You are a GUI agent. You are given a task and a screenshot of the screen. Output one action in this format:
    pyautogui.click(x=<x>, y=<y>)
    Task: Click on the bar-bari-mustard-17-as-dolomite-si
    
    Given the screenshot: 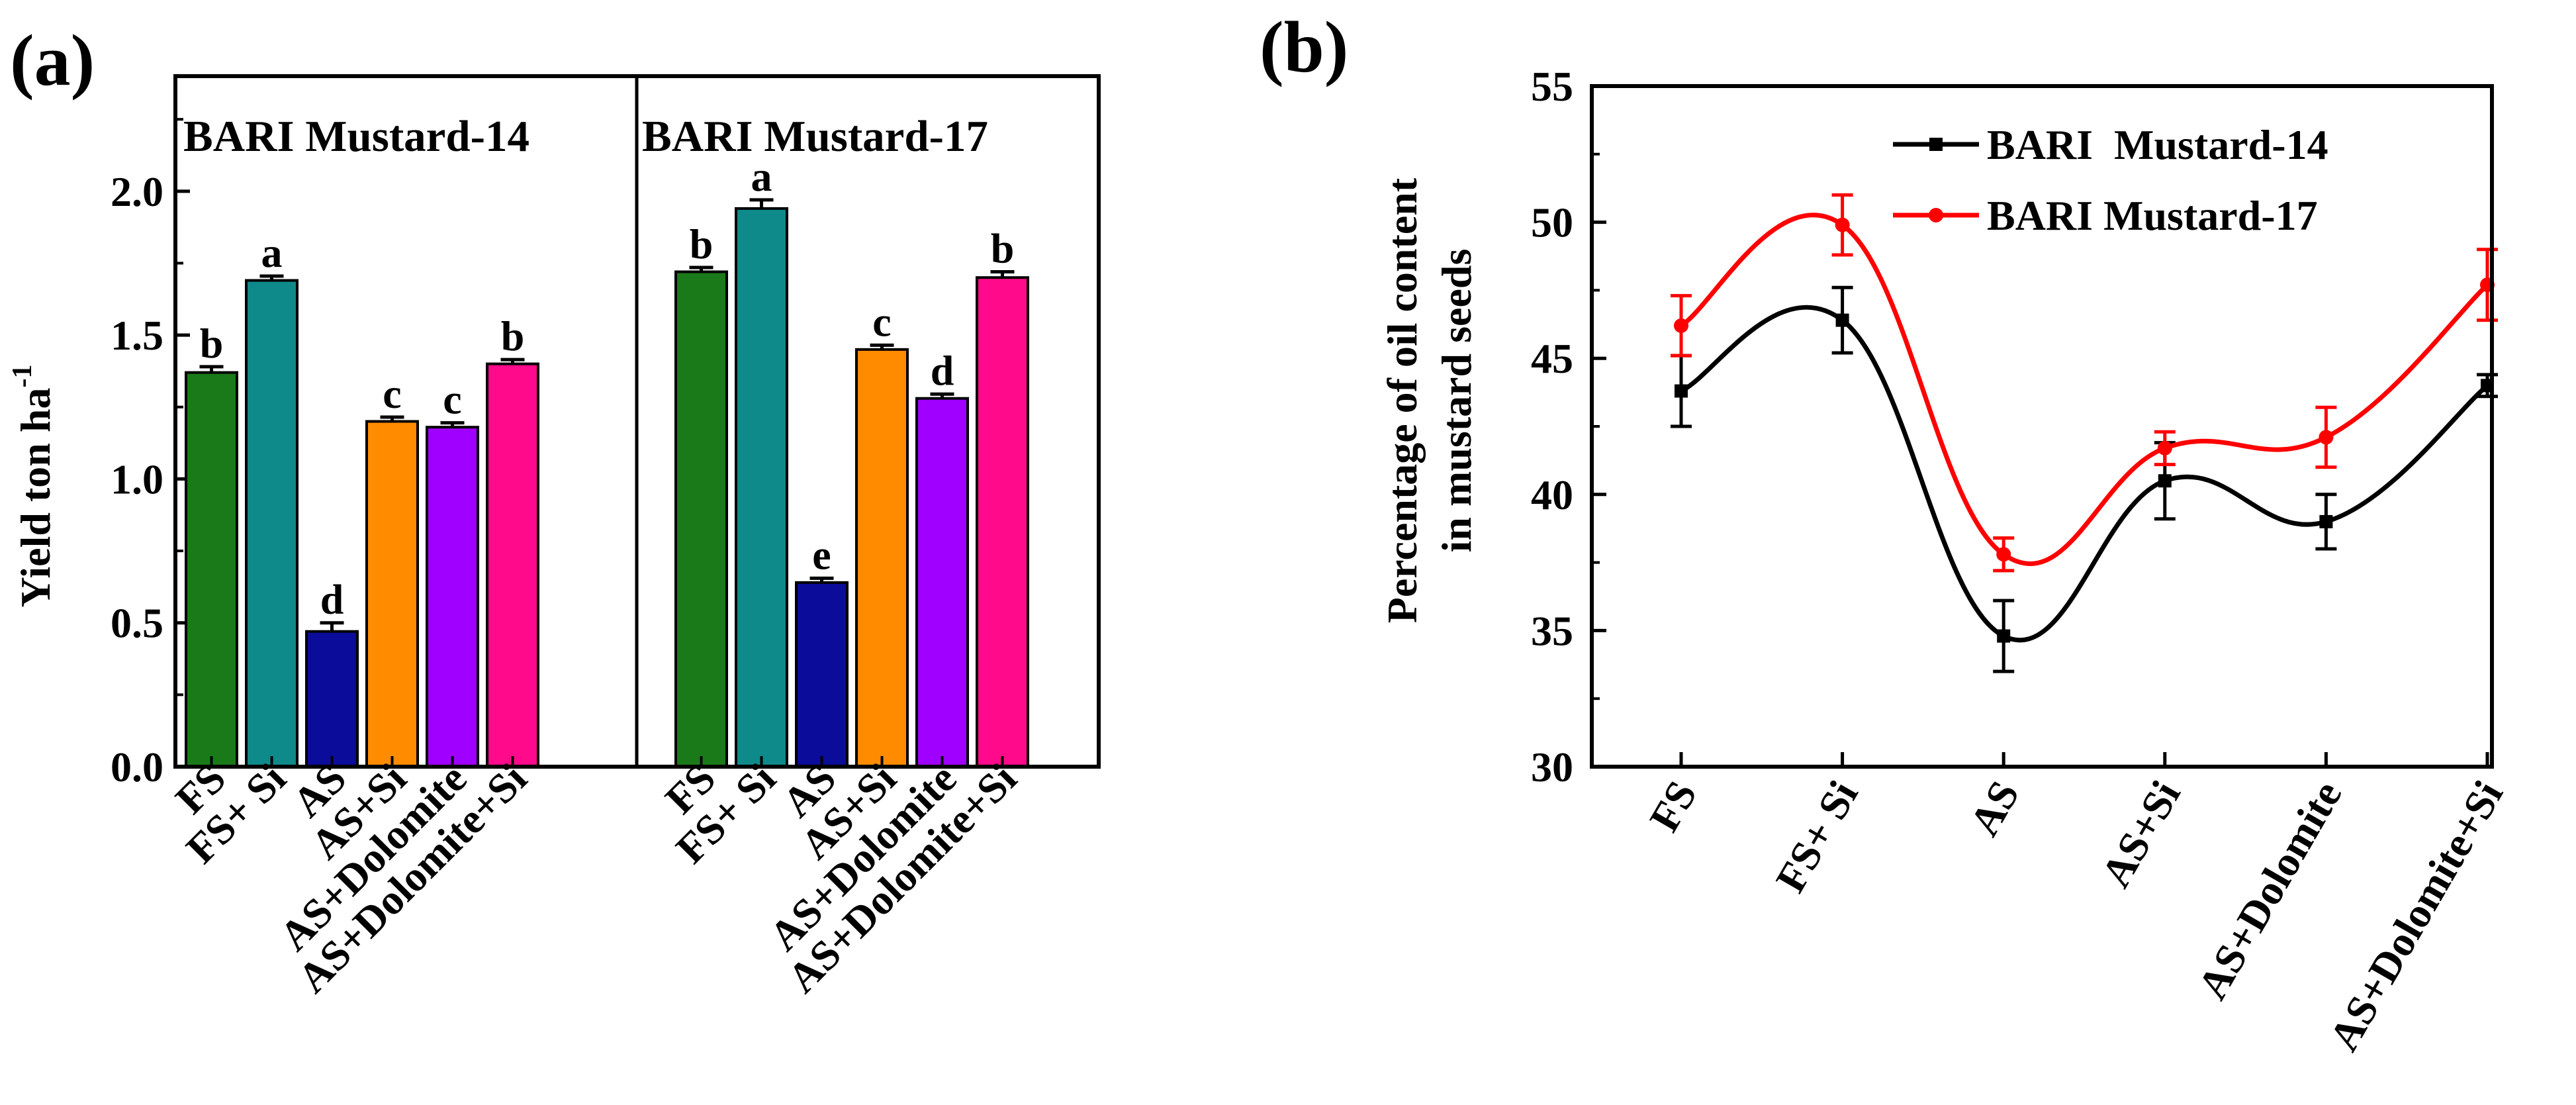 What is the action you would take?
    pyautogui.click(x=1002, y=522)
    